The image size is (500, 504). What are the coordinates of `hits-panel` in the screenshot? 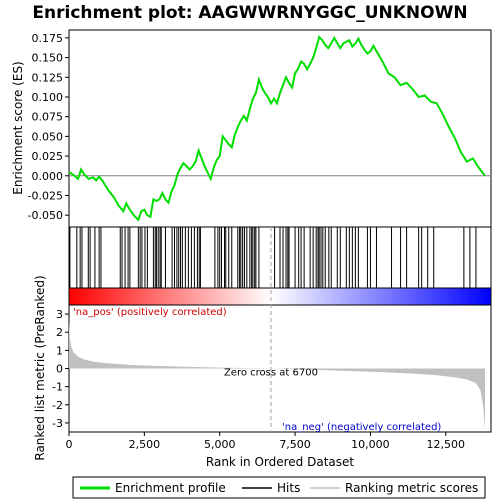 It's located at (280, 257).